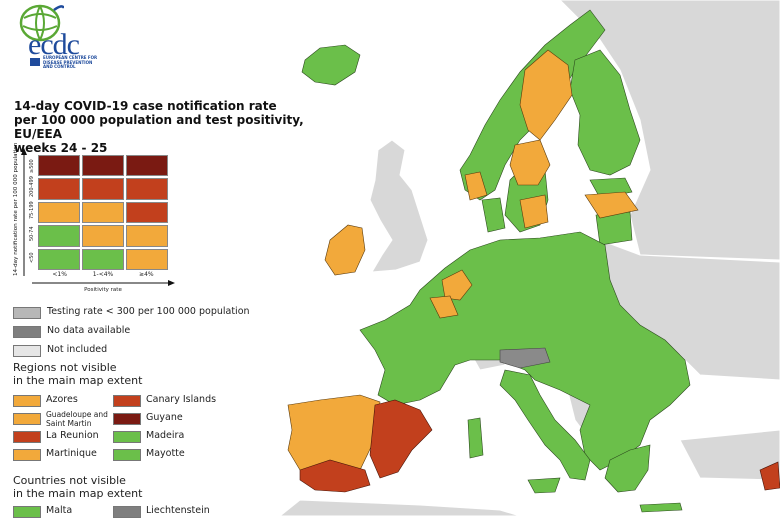 This screenshot has width=780, height=518. What do you see at coordinates (65, 367) in the screenshot?
I see `regions-header-line: Regions not visible` at bounding box center [65, 367].